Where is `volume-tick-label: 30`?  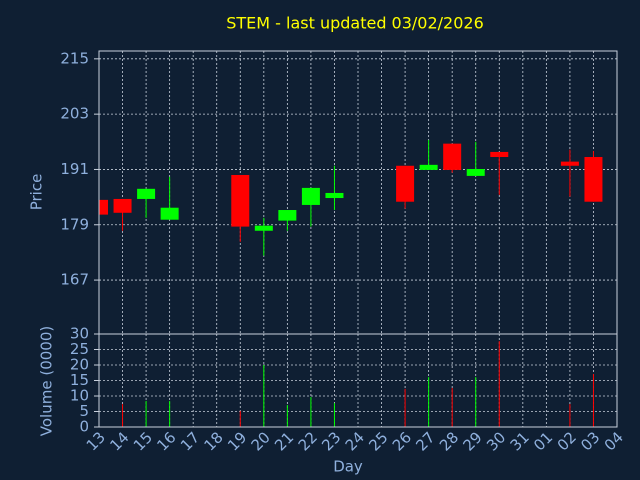
volume-tick-label: 30 is located at coordinates (79, 334).